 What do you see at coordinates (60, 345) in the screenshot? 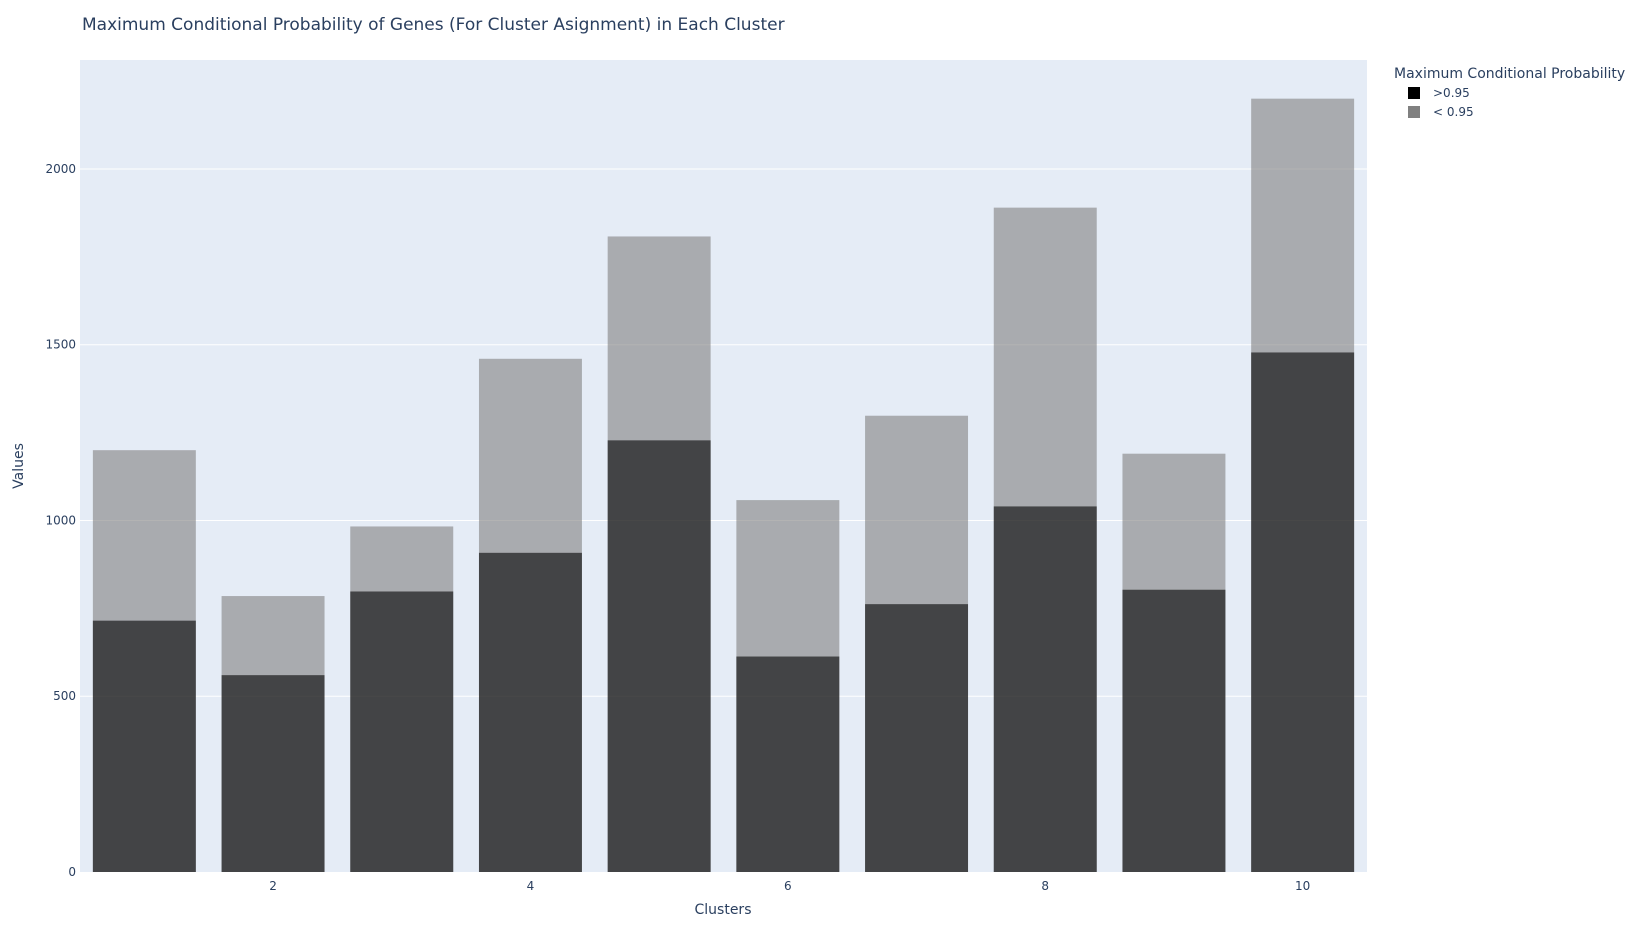
I see `y-tick-label: 1500` at bounding box center [60, 345].